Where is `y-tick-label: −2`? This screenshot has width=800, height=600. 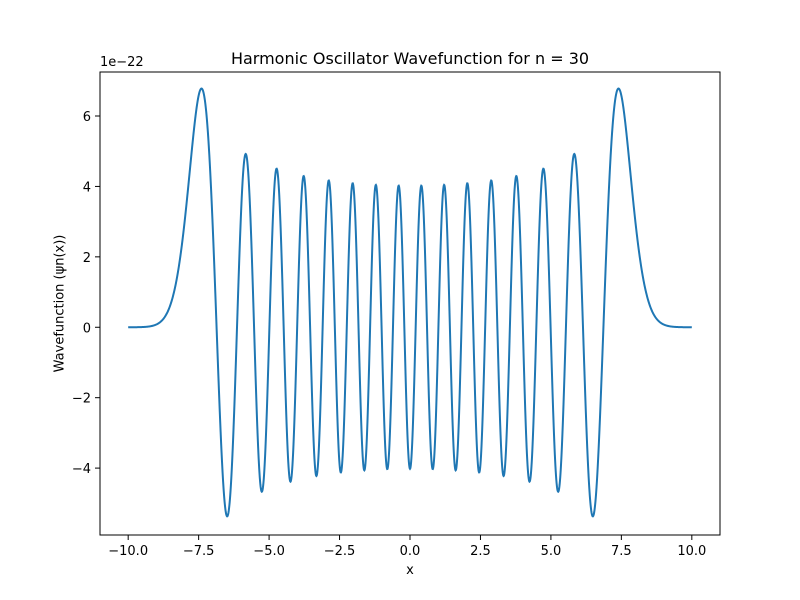 y-tick-label: −2 is located at coordinates (81, 399).